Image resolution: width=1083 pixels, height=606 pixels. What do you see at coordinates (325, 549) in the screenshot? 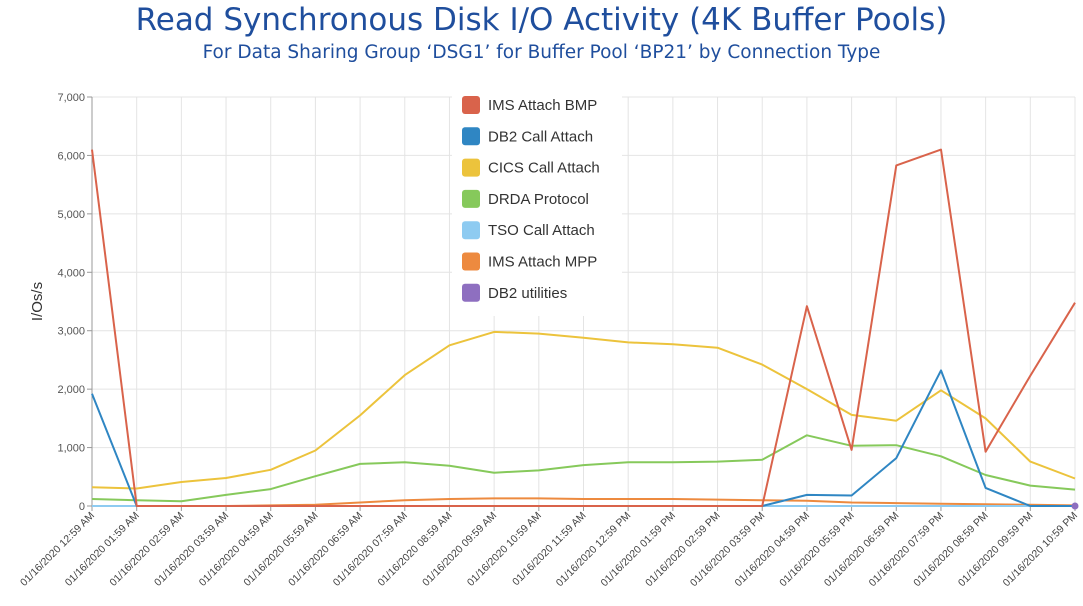
I see `x-tick-label: 01/16/2020 06:59 AM` at bounding box center [325, 549].